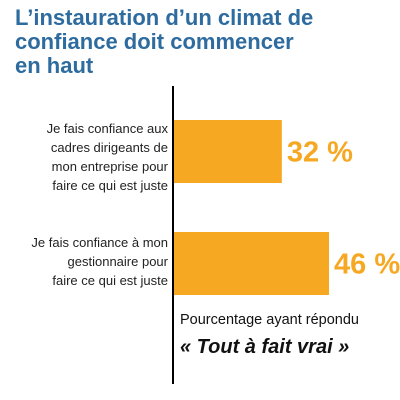 This screenshot has height=400, width=400. I want to click on footnote-subtitle: Pourcentage ayant répondu, so click(269, 320).